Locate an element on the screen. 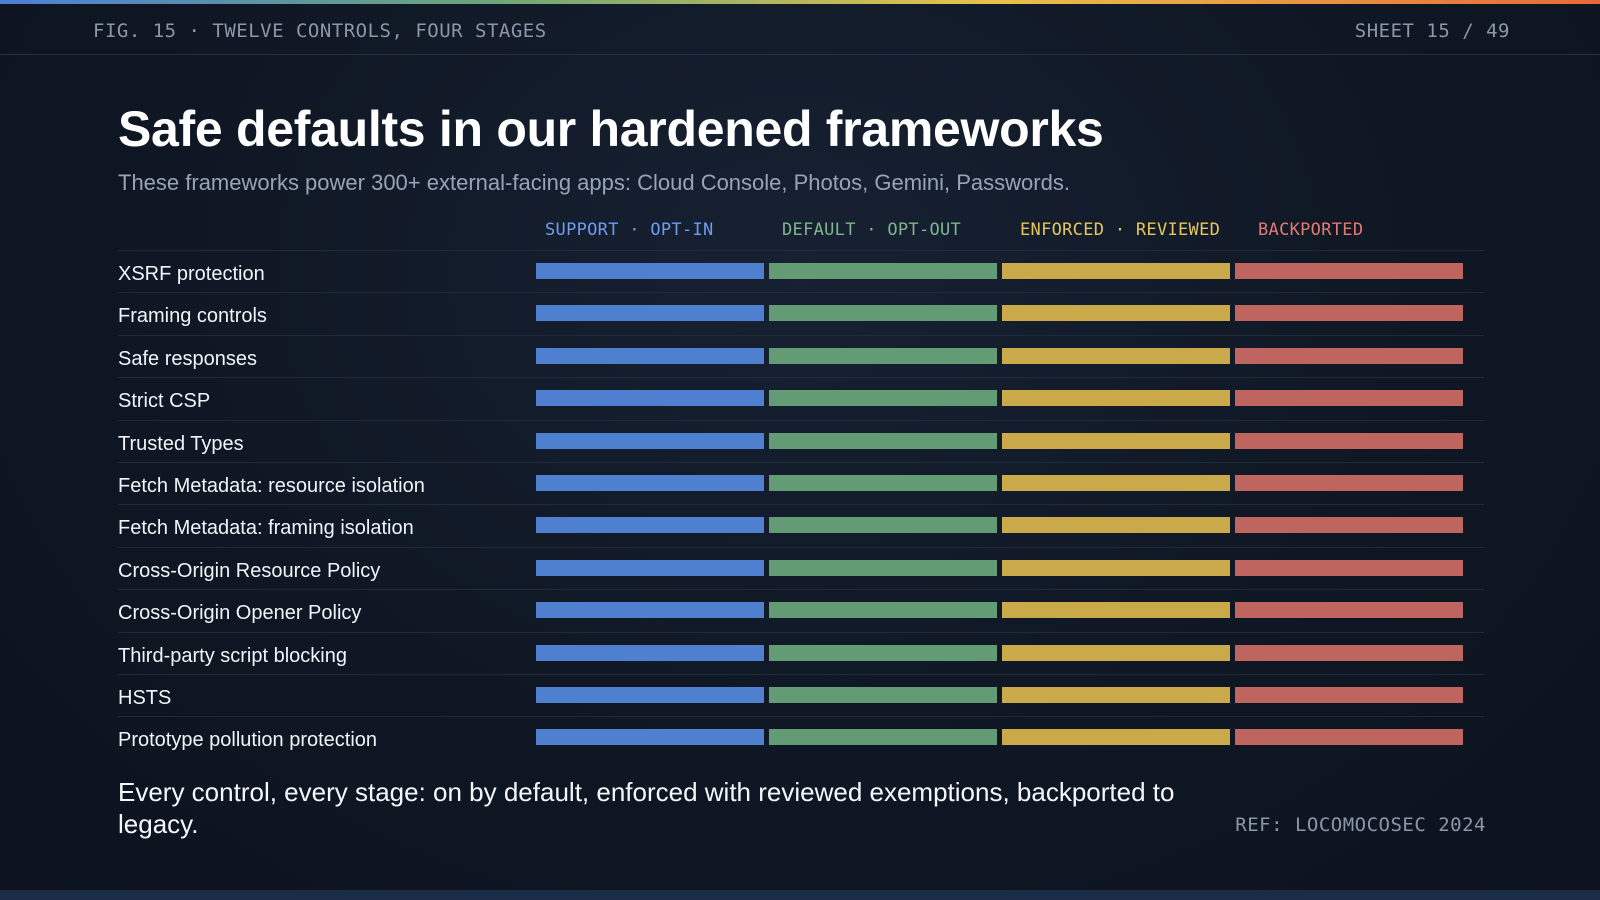  control-row: Fetch Metadata: resource isolation is located at coordinates (801, 482).